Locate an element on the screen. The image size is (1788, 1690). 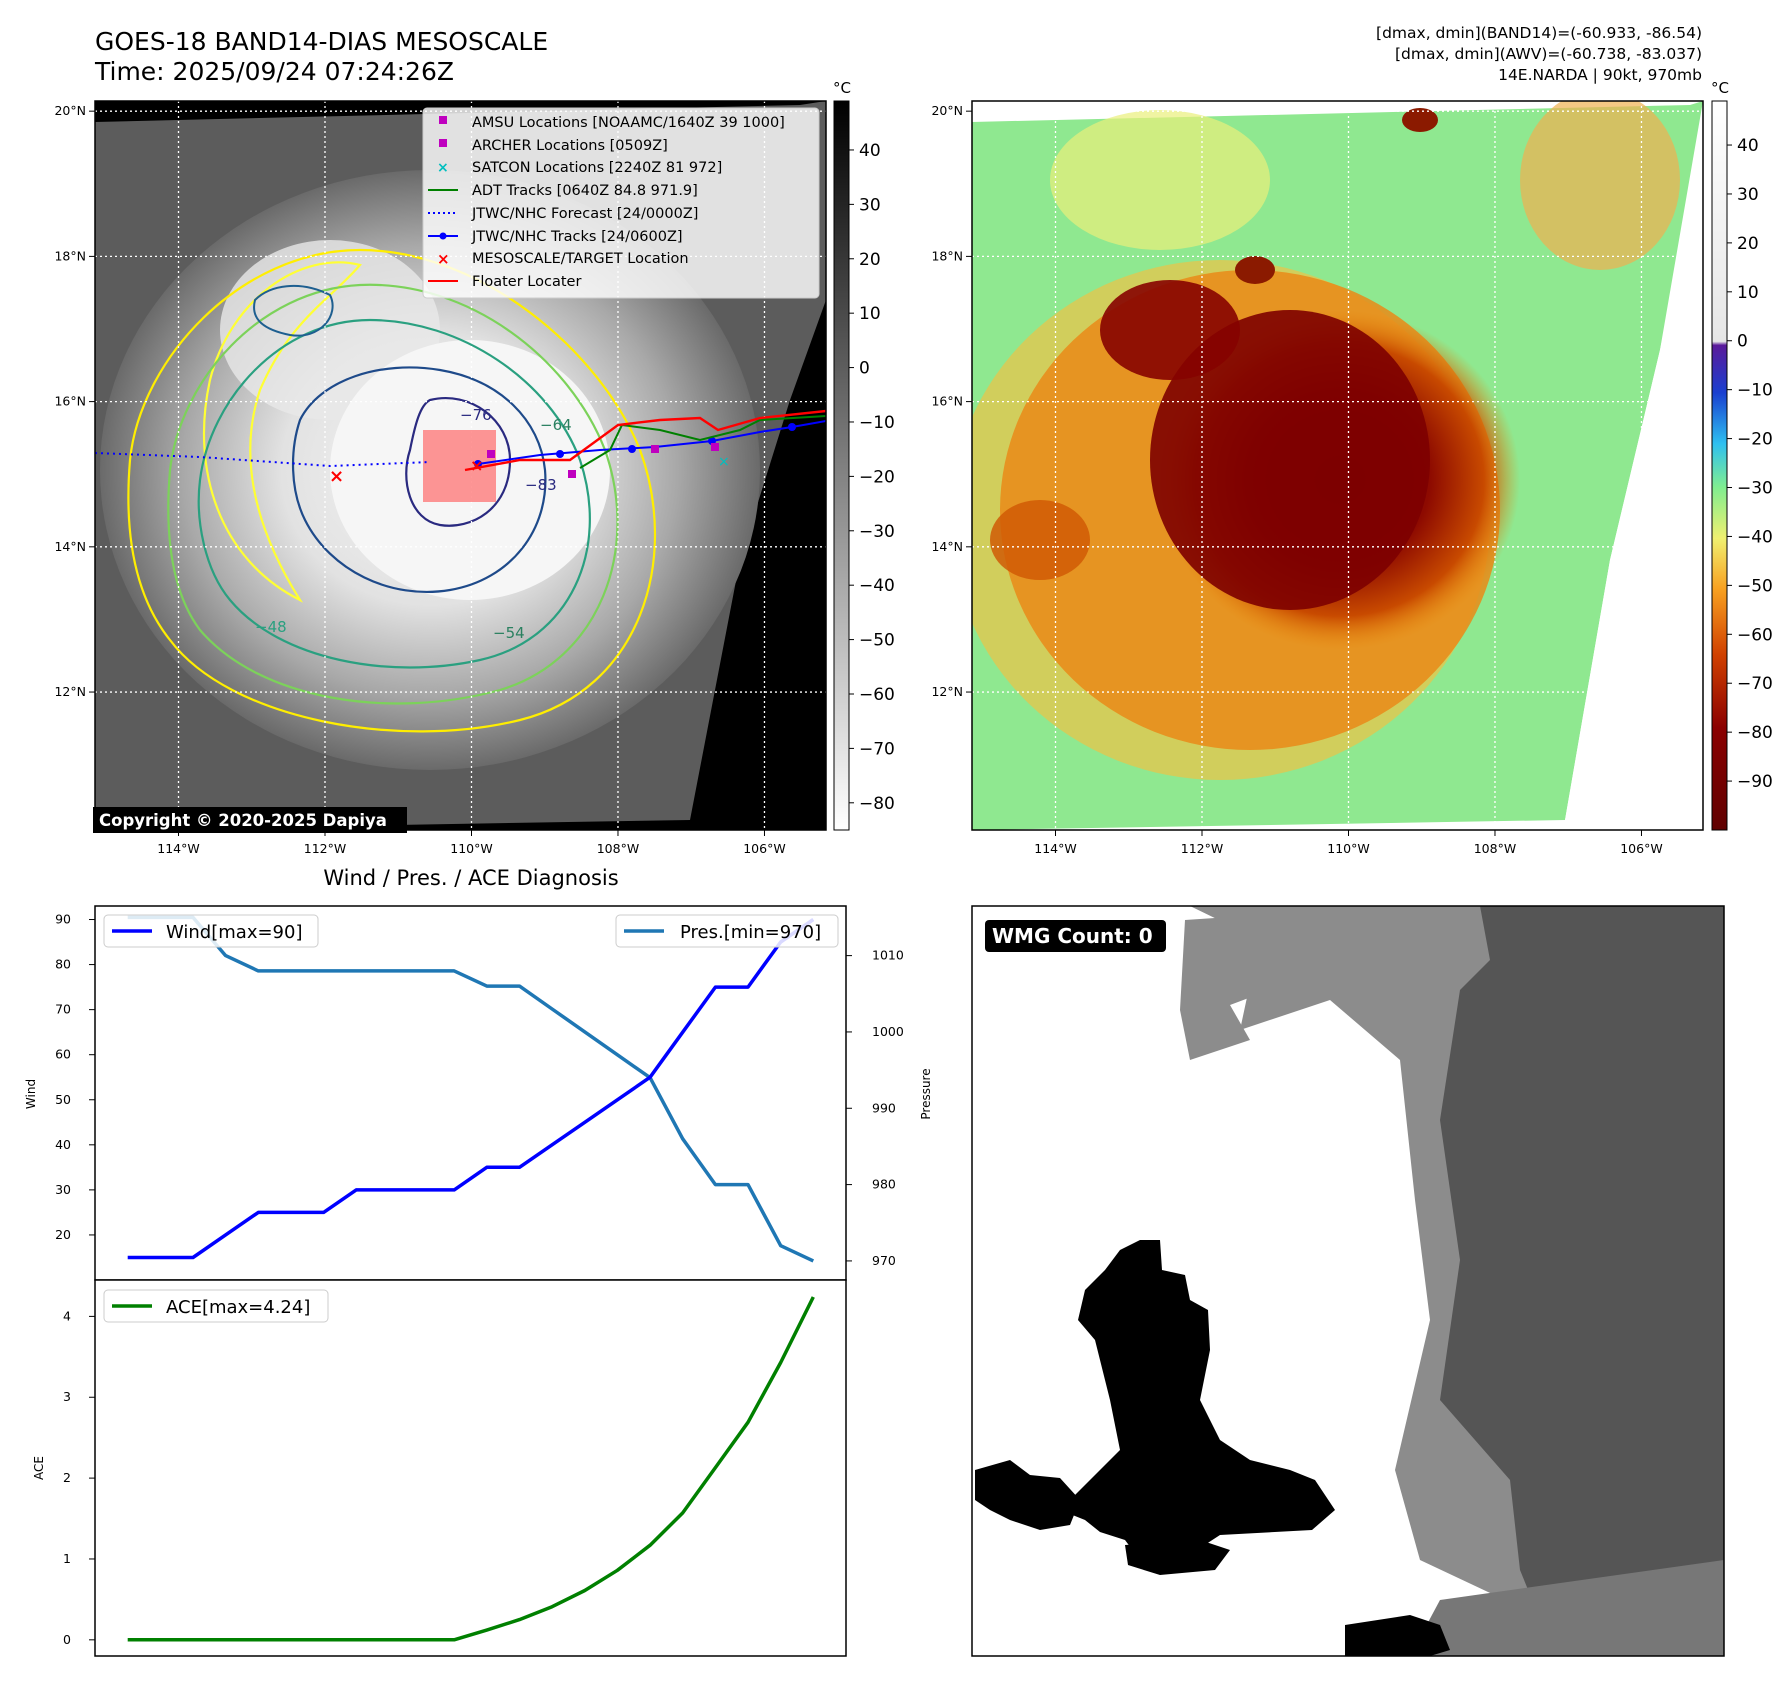
lat-tick-label: 20°N is located at coordinates (70, 110).